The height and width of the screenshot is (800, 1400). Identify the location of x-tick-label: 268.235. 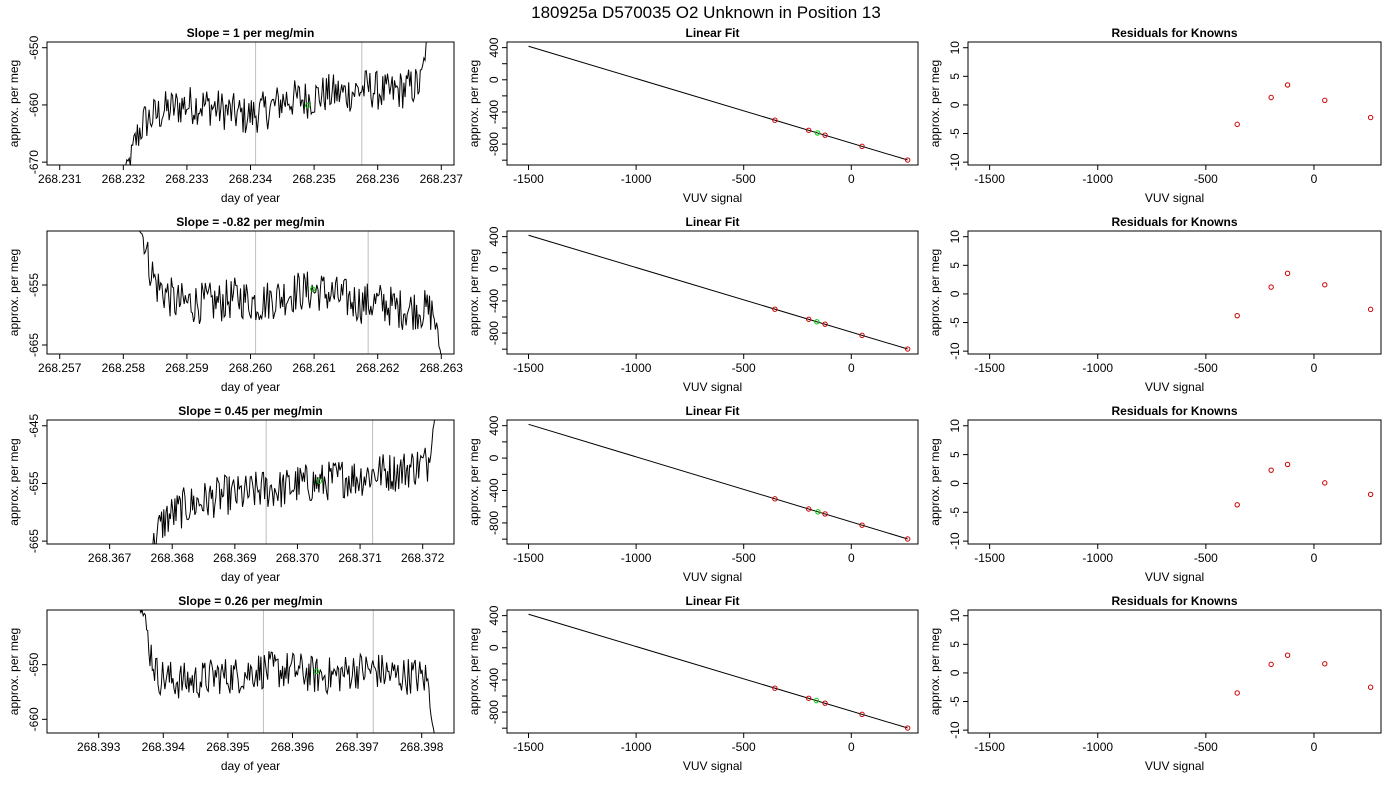
(314, 179).